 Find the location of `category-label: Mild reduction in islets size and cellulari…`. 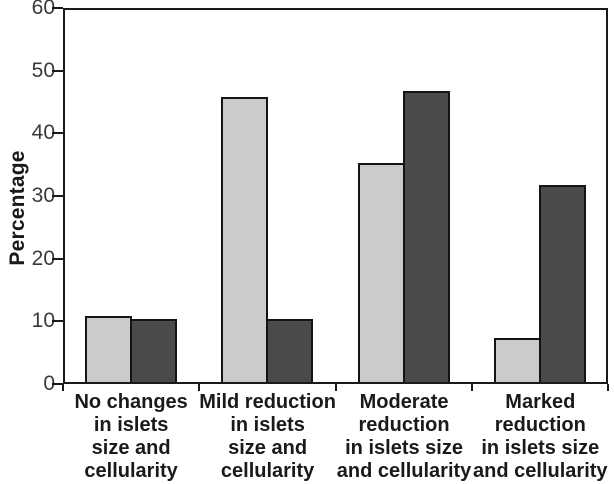

category-label: Mild reduction in islets size and cellulari… is located at coordinates (267, 437).